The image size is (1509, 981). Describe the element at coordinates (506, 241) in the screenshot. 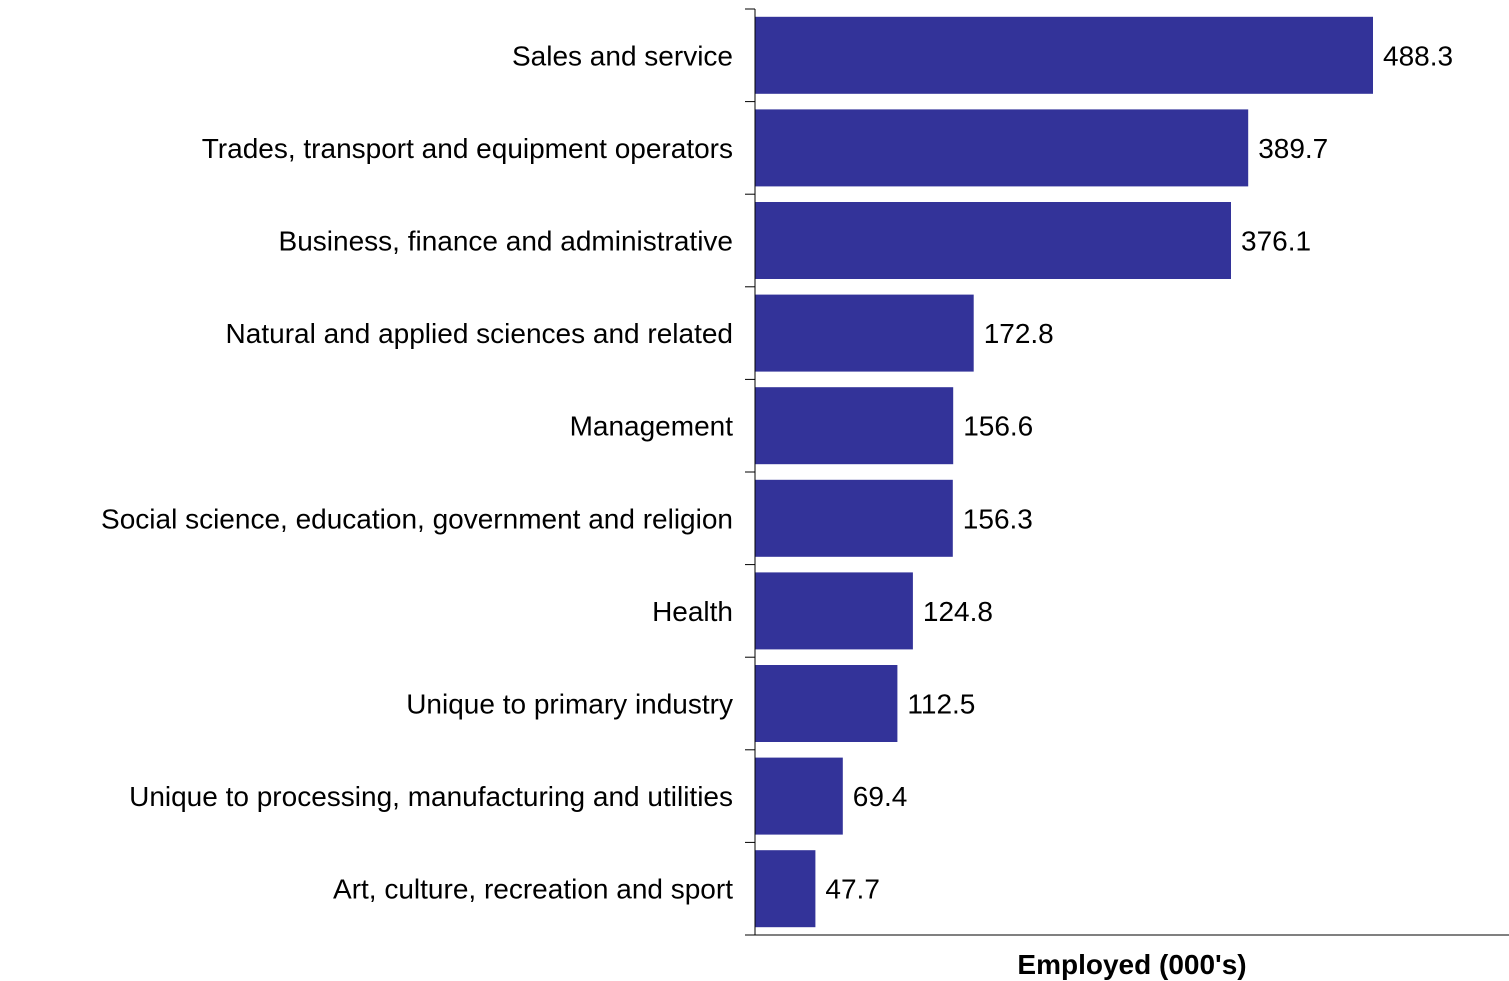

I see `category-label: Business, finance and administrative` at that location.